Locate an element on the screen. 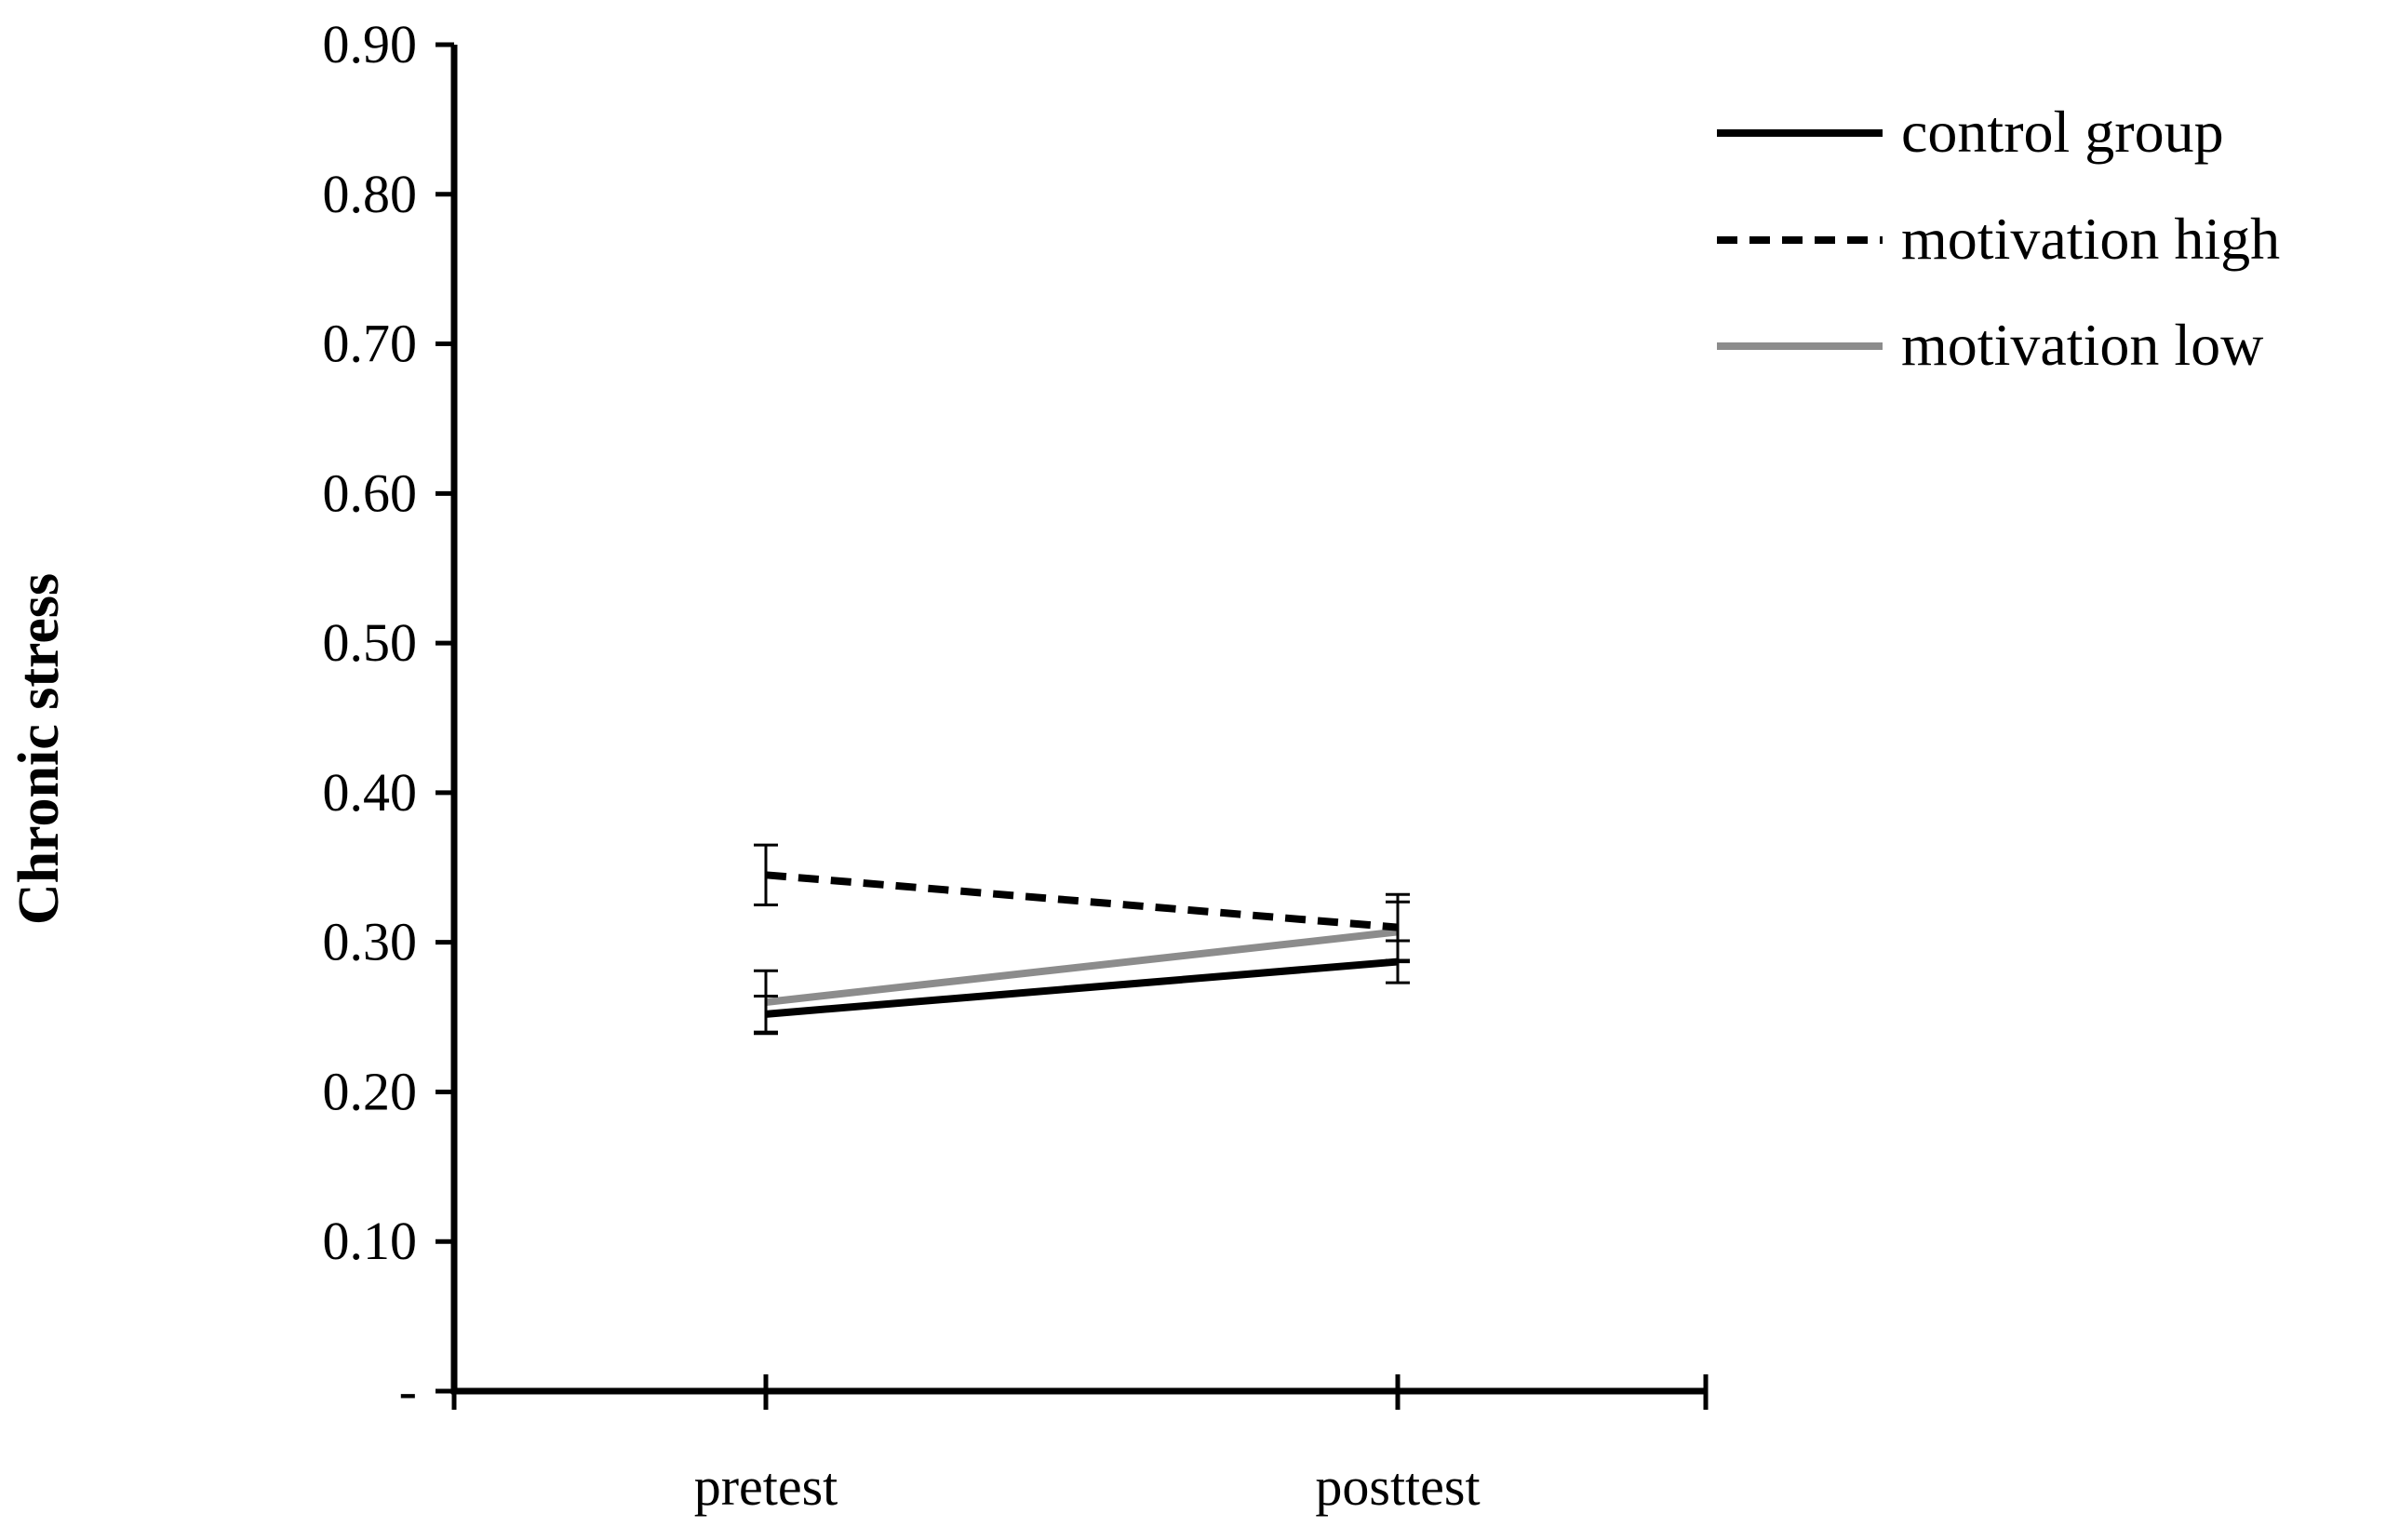 This screenshot has width=2386, height=1540. series-line-motivation-high is located at coordinates (1082, 901).